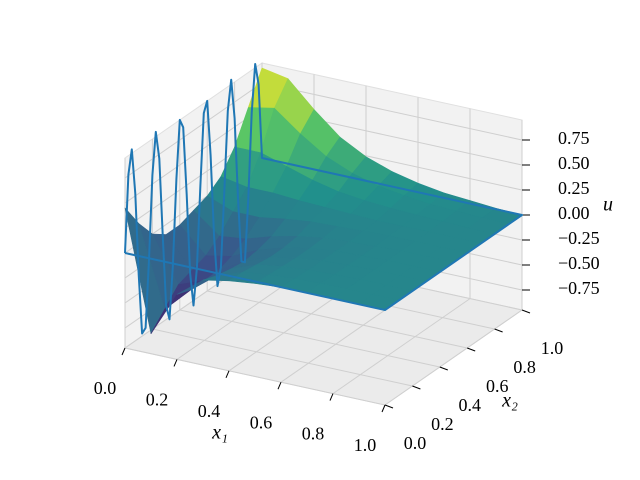 The image size is (640, 480). Describe the element at coordinates (524, 367) in the screenshot. I see `y-tick-label: 0.8` at that location.